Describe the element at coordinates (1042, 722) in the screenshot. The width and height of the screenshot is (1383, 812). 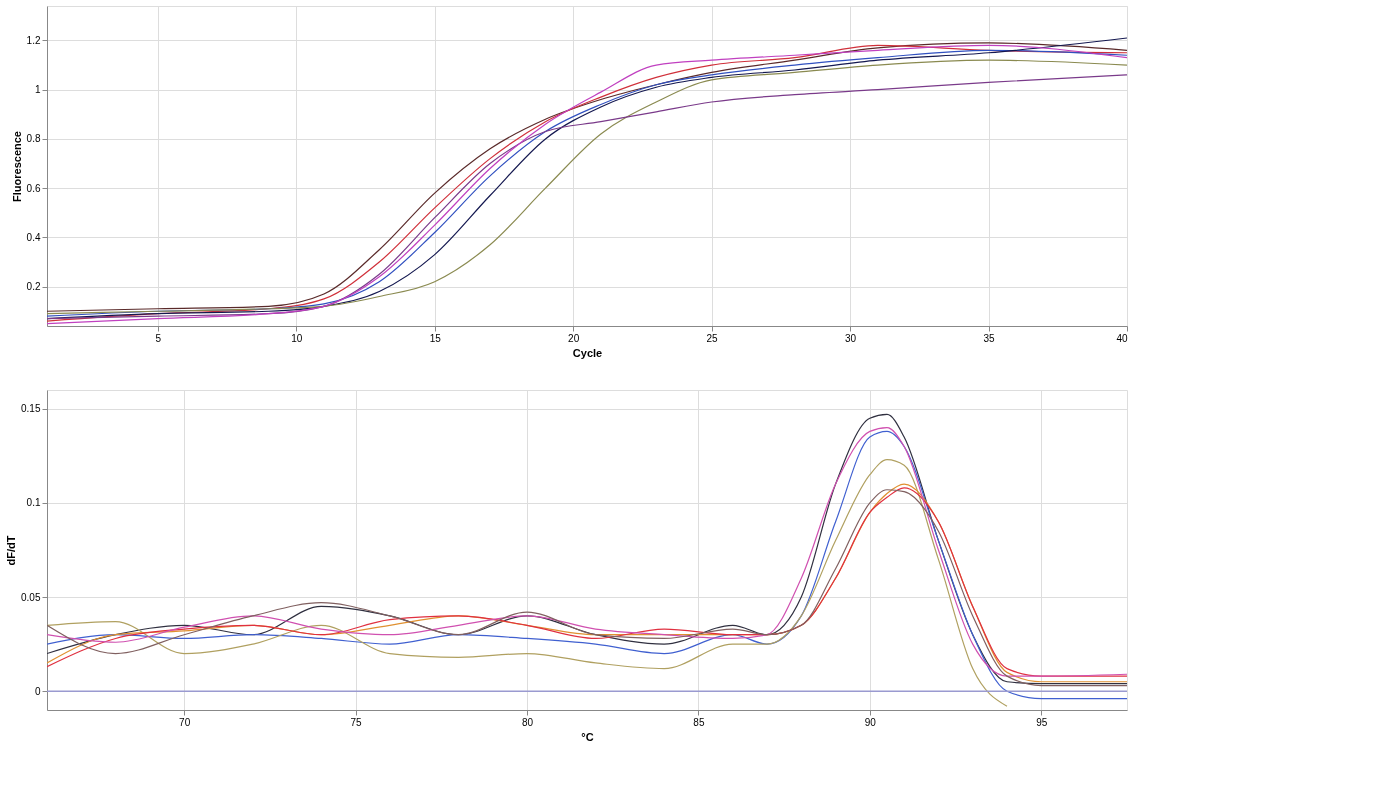
I see `x-tick-label: 95` at that location.